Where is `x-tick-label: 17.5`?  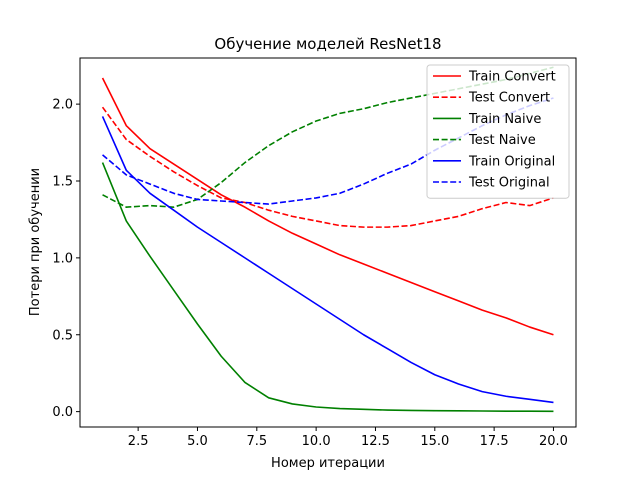
x-tick-label: 17.5 is located at coordinates (494, 441).